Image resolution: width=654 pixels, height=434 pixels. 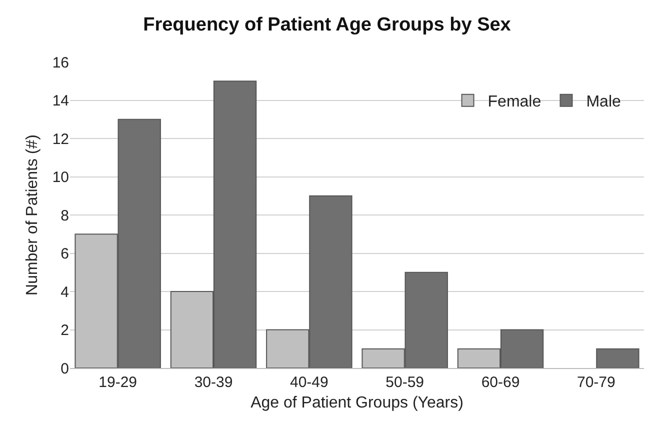 What do you see at coordinates (64, 369) in the screenshot?
I see `y-tick-label: 0` at bounding box center [64, 369].